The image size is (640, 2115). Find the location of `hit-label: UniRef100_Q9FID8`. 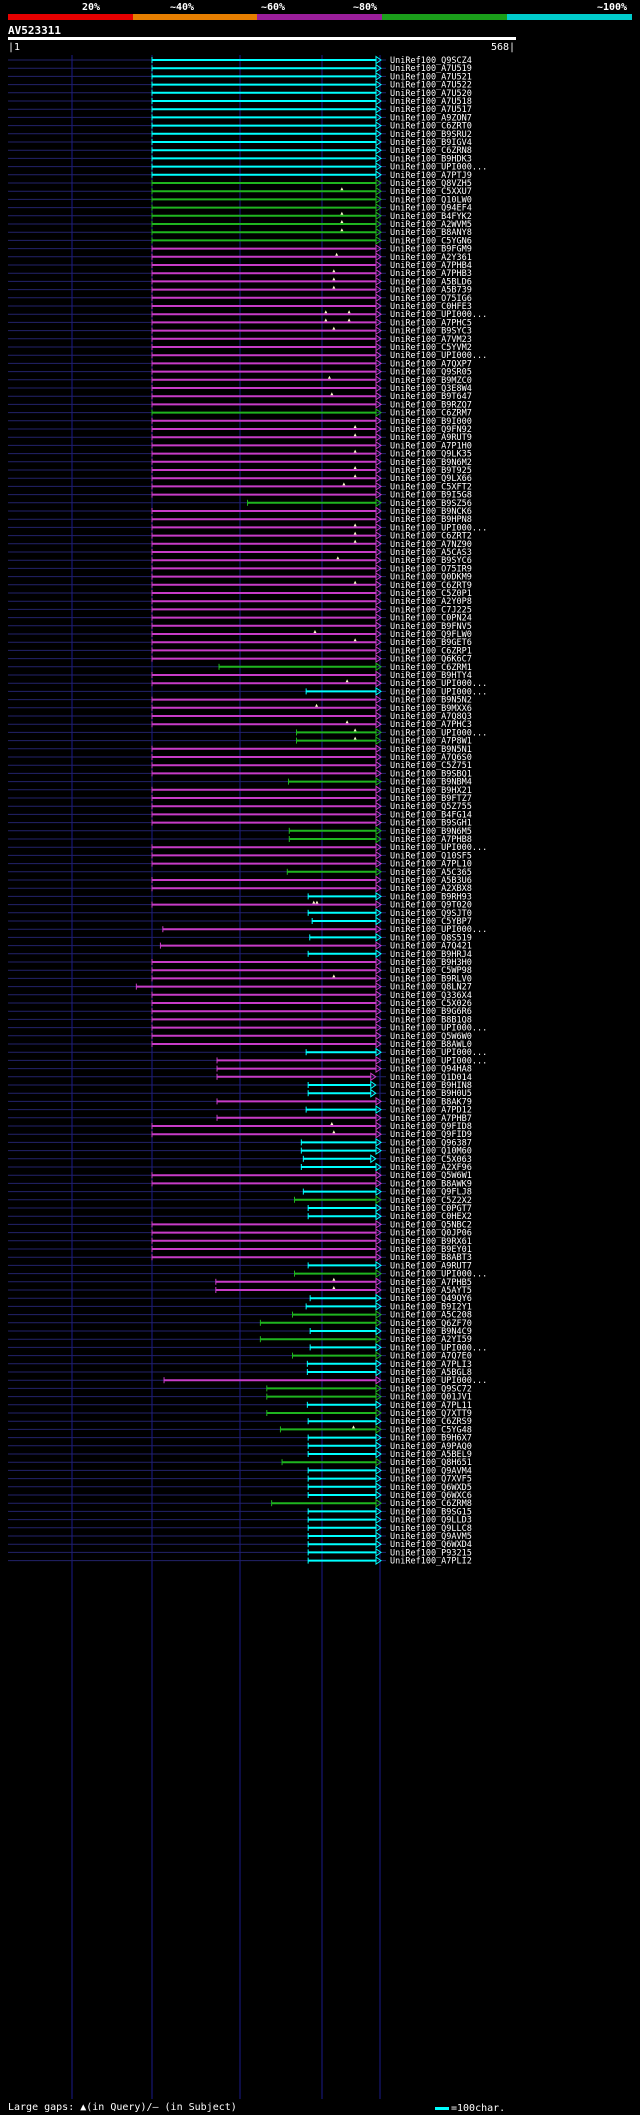

hit-label: UniRef100_Q9FID8 is located at coordinates (431, 1127).